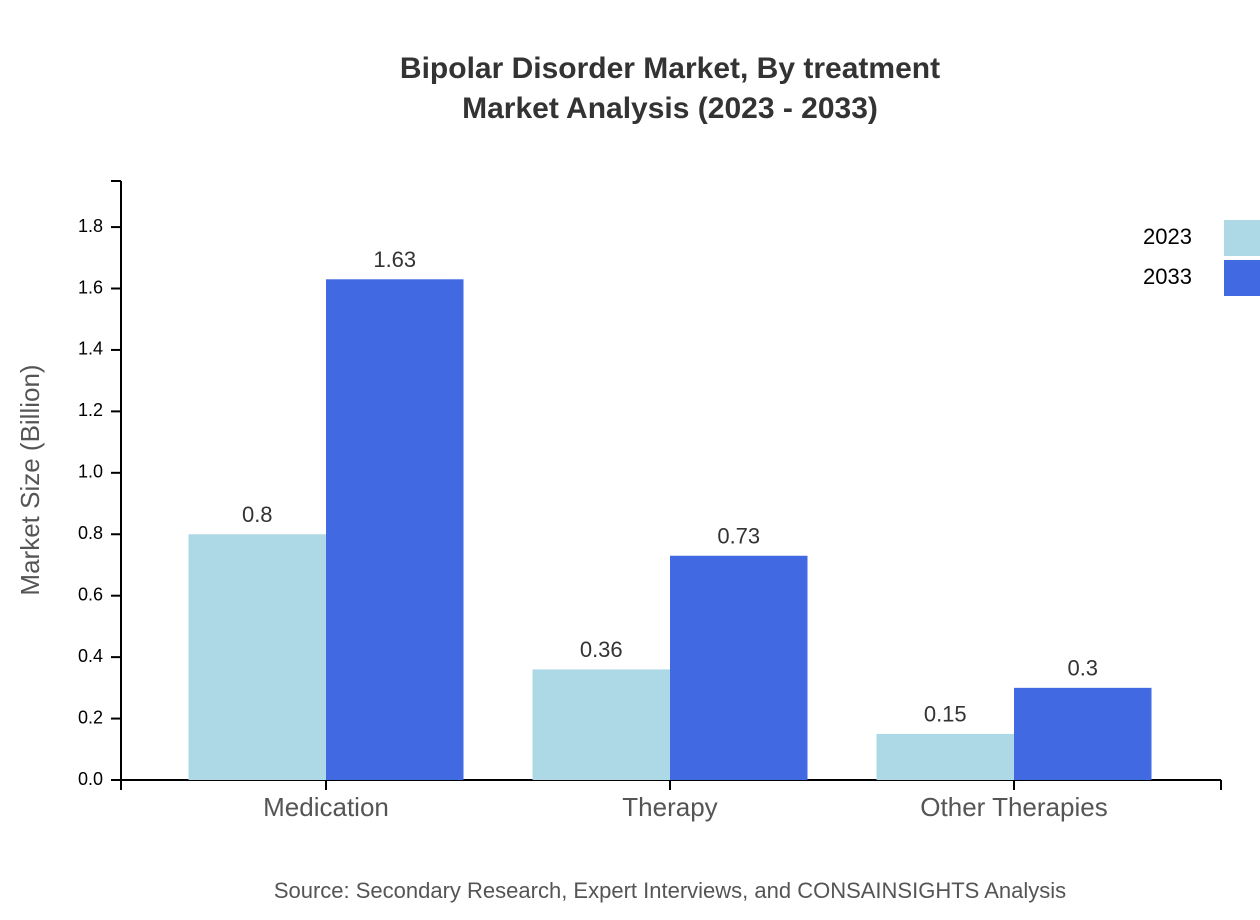 This screenshot has height=920, width=1260. Describe the element at coordinates (90, 656) in the screenshot. I see `y-tick-label: 0.4` at that location.